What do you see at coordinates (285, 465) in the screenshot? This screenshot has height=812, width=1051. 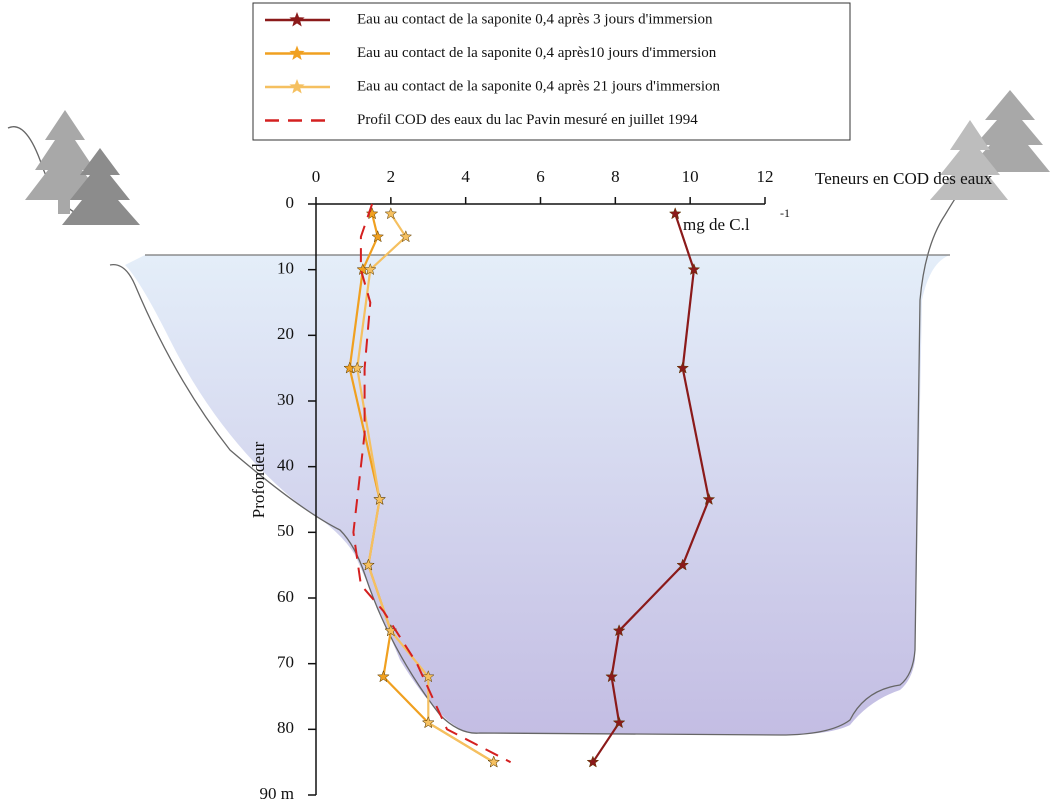 I see `y-tick-label: 40` at bounding box center [285, 465].